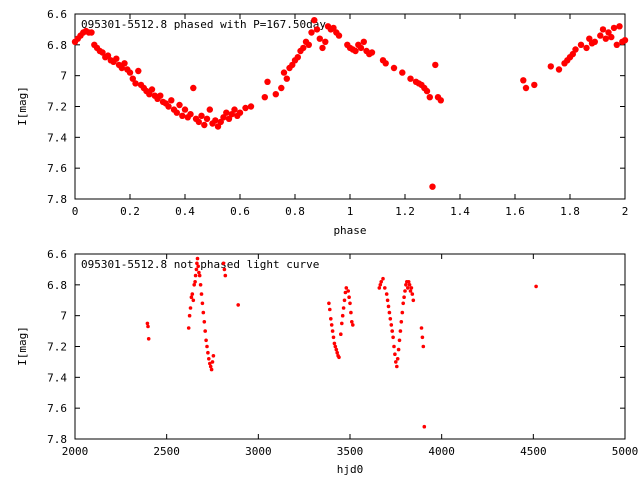 This screenshot has width=640, height=480. I want to click on phased-x-tick-label: 0.2, so click(130, 211).